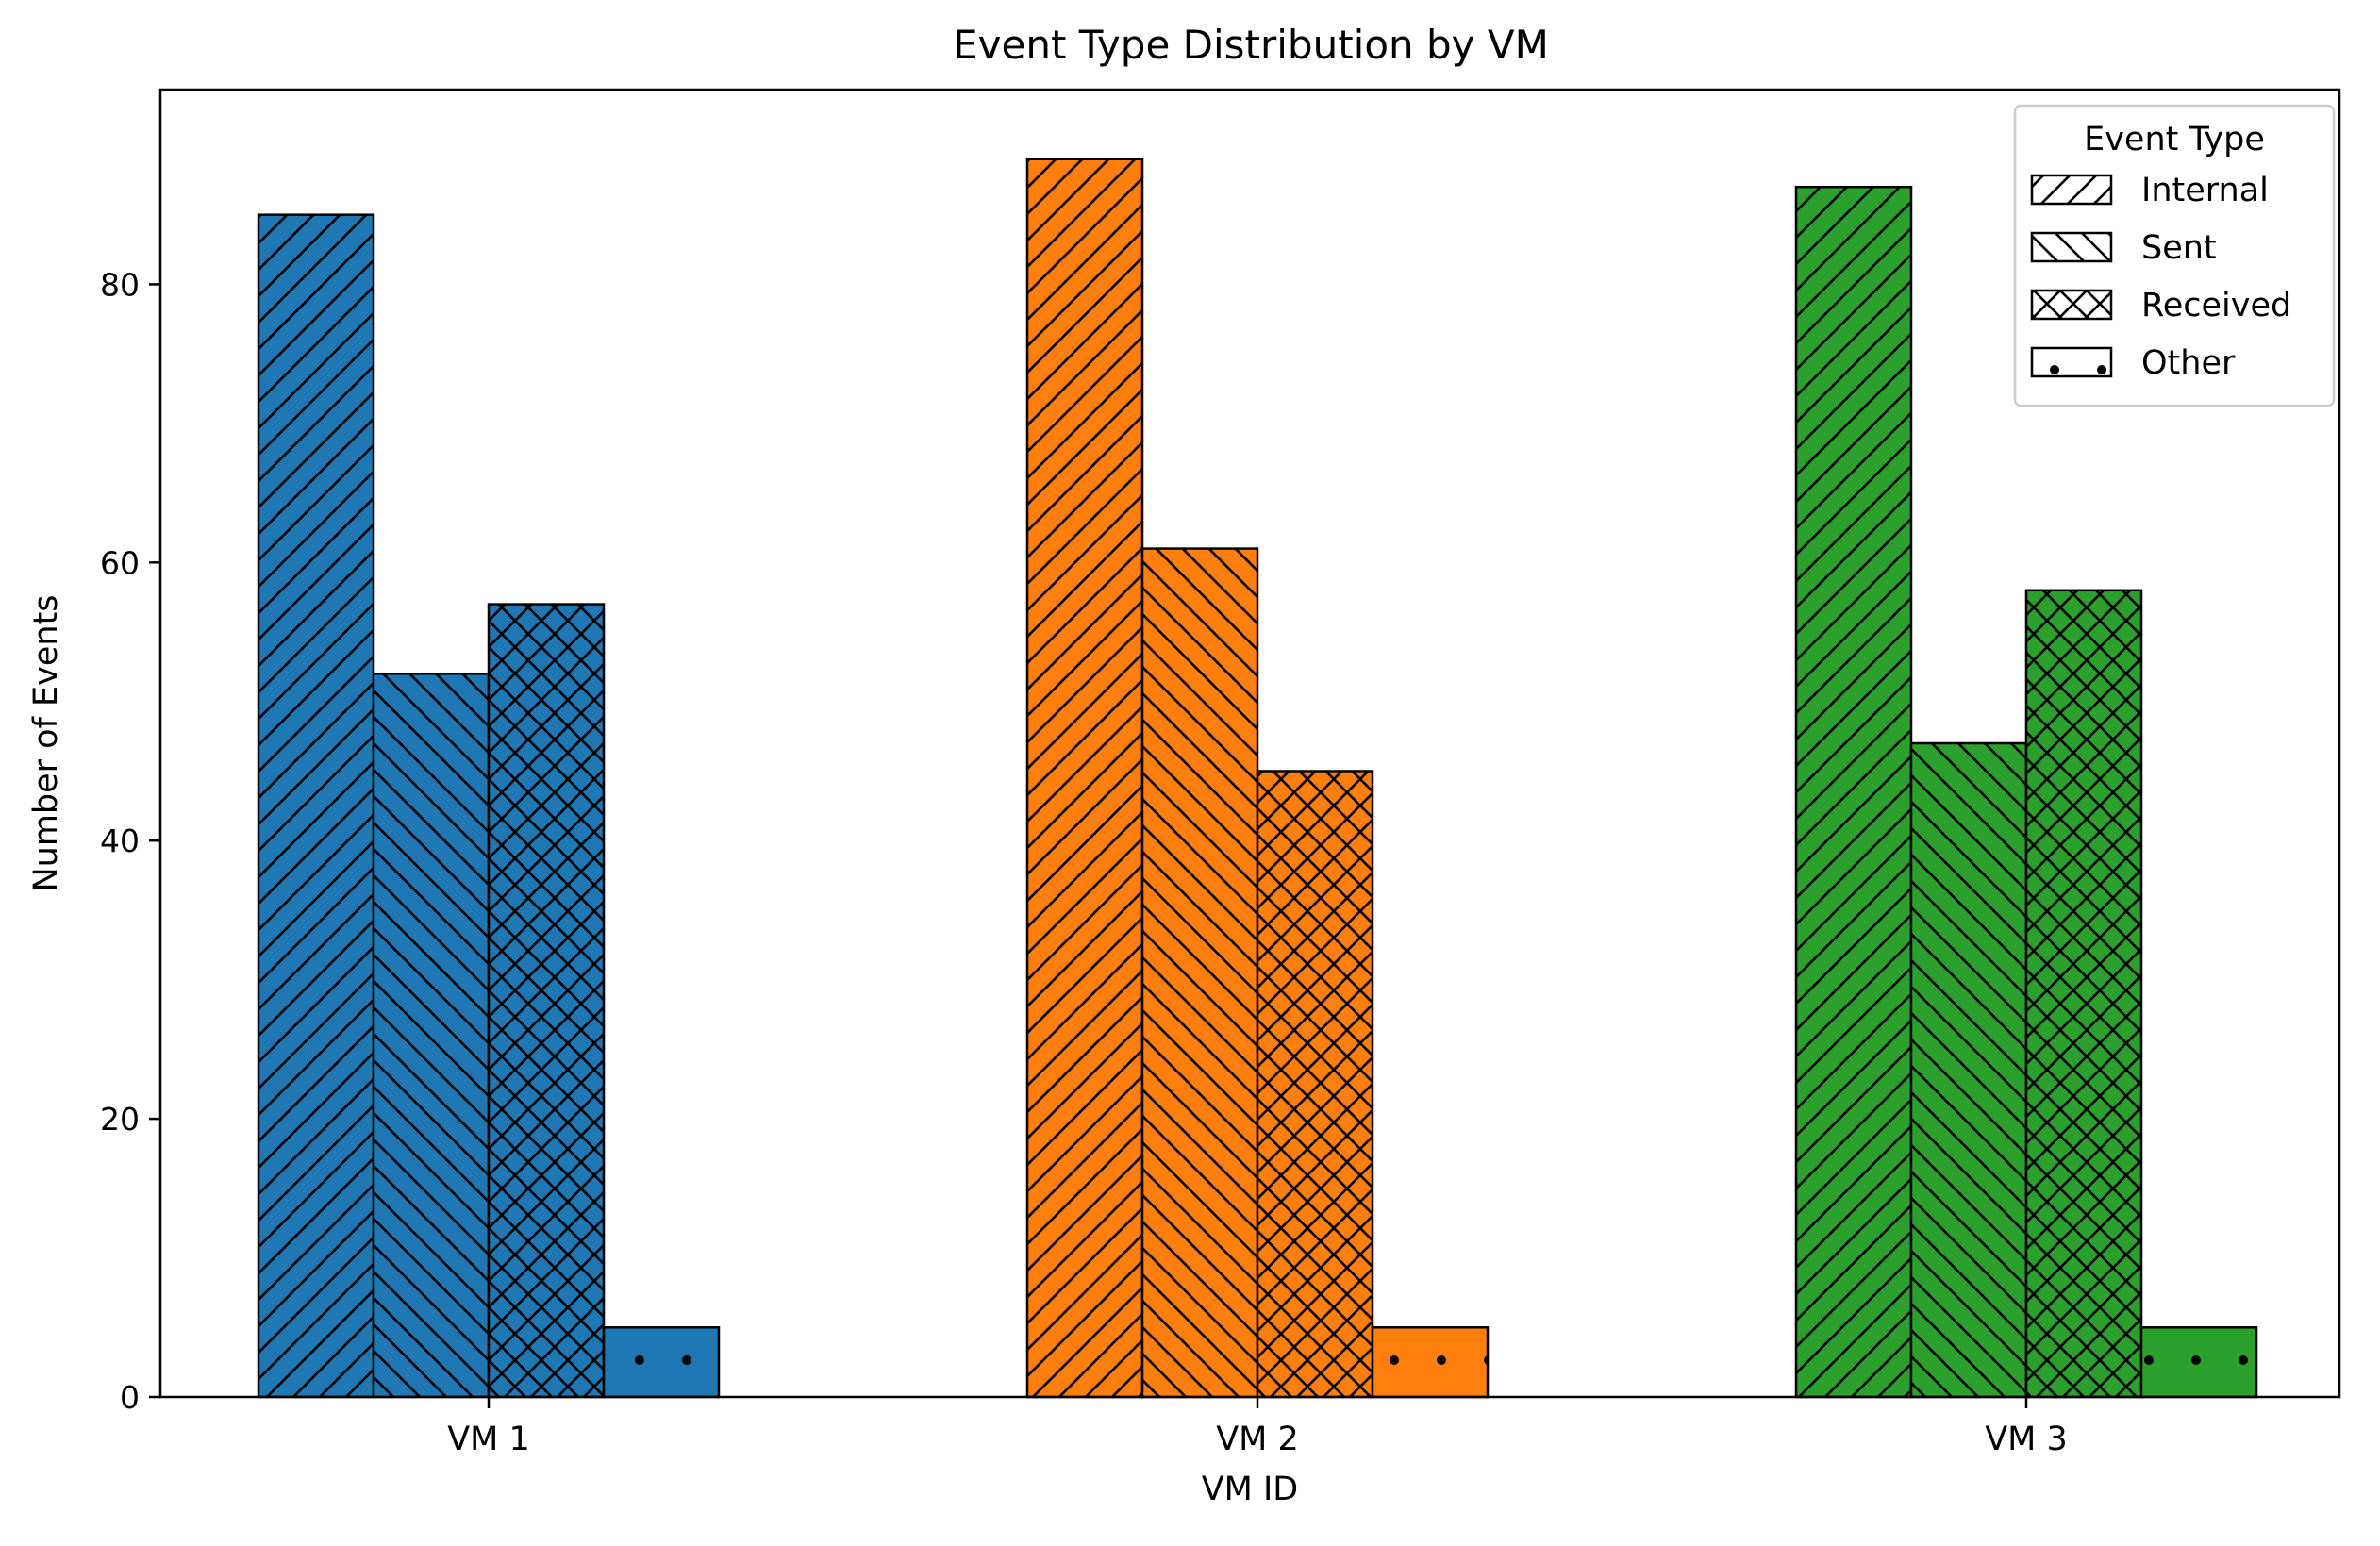 This screenshot has width=2380, height=1546. I want to click on bar-hatch-sent-vm1, so click(432, 1036).